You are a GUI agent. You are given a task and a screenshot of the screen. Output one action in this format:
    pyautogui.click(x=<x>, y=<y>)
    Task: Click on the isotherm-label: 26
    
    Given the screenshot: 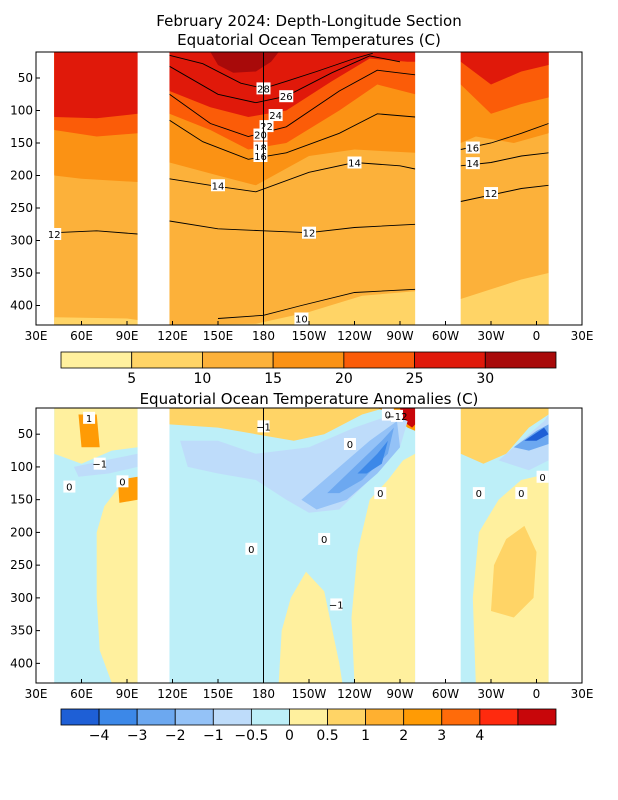 What is the action you would take?
    pyautogui.click(x=286, y=97)
    